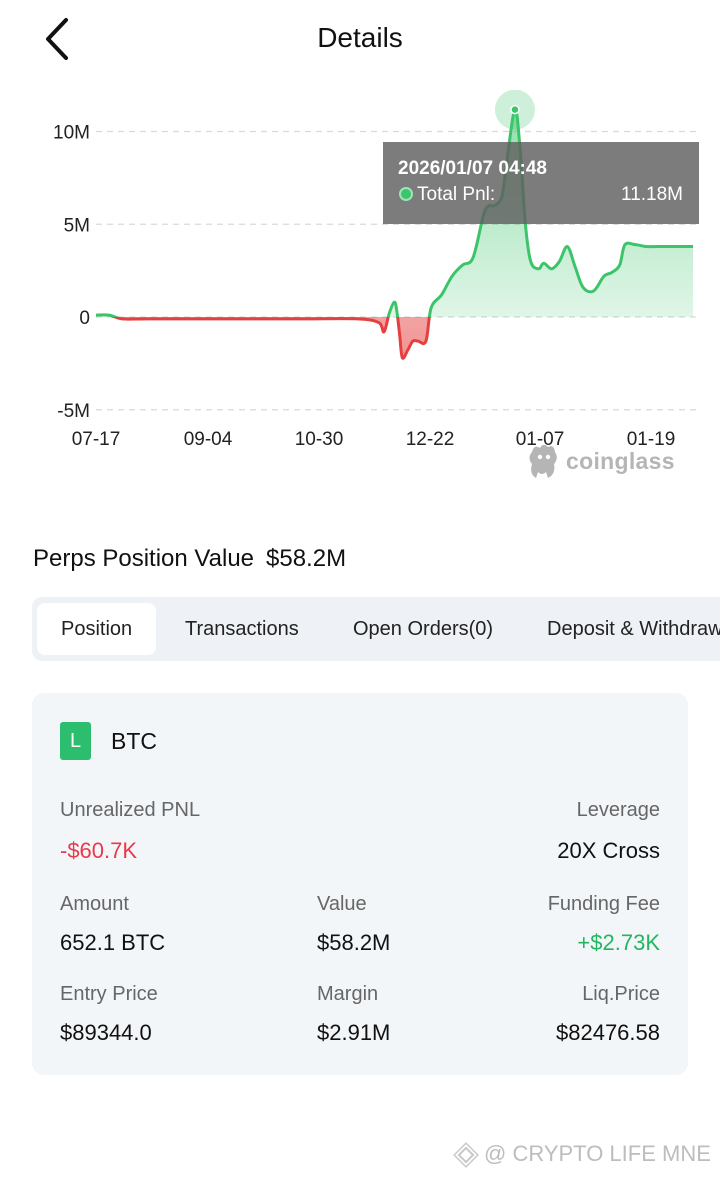  Describe the element at coordinates (540, 439) in the screenshot. I see `x-tick-label: 01-07` at that location.